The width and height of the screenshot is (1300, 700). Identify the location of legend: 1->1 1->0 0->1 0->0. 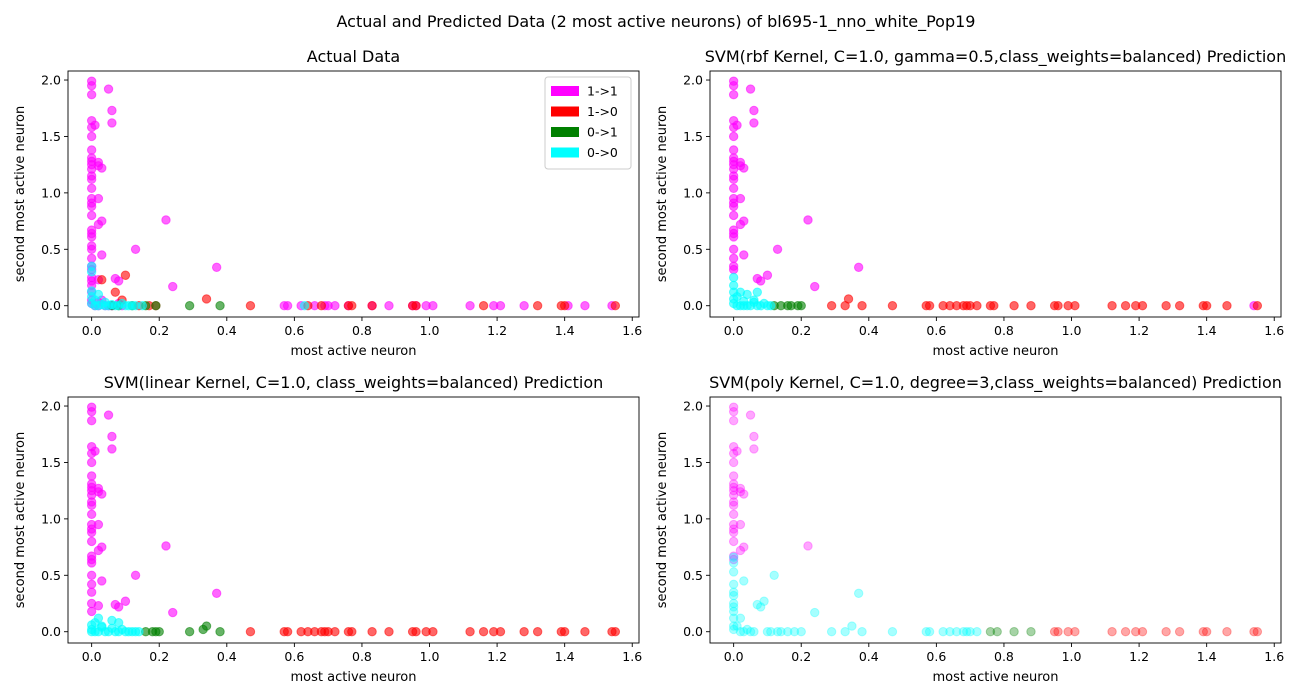
(588, 123).